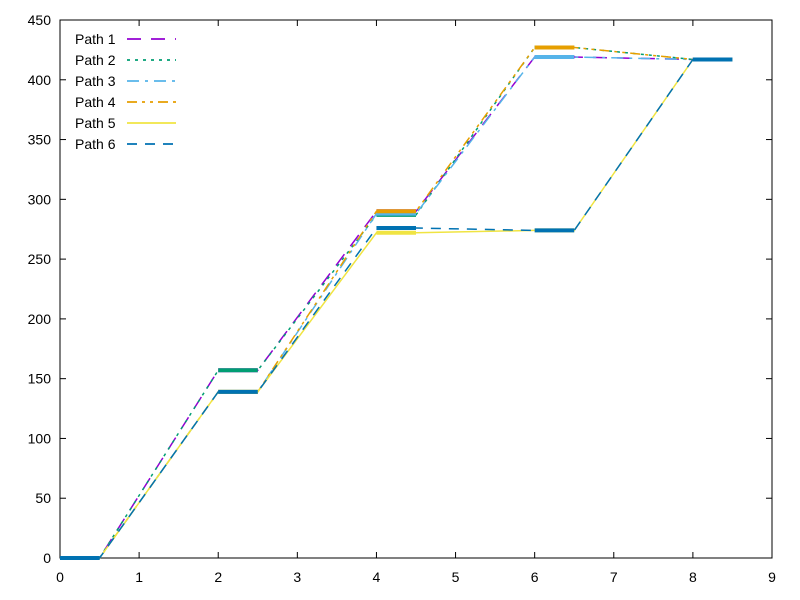  Describe the element at coordinates (95, 81) in the screenshot. I see `legend-label: Path 3` at that location.